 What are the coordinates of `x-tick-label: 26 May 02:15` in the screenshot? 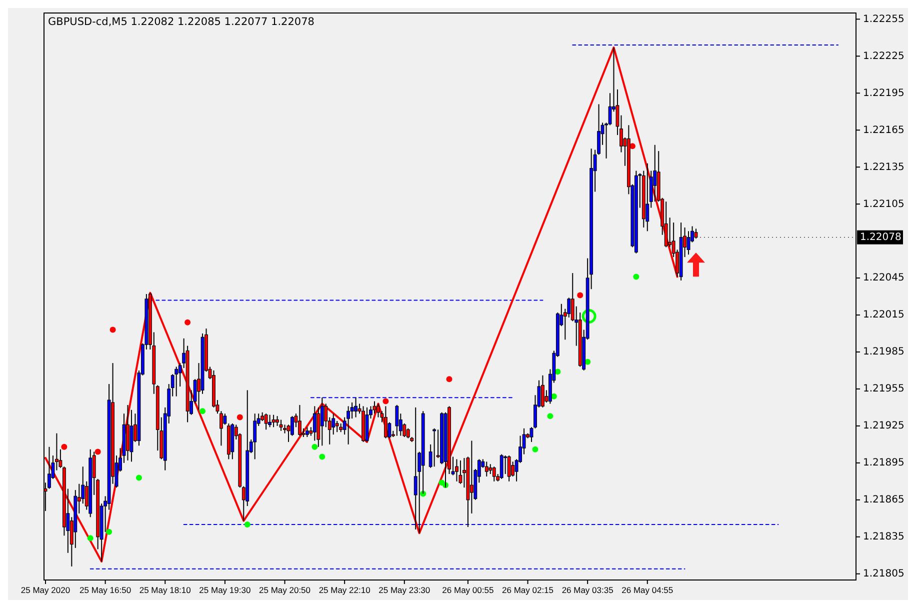 It's located at (528, 590).